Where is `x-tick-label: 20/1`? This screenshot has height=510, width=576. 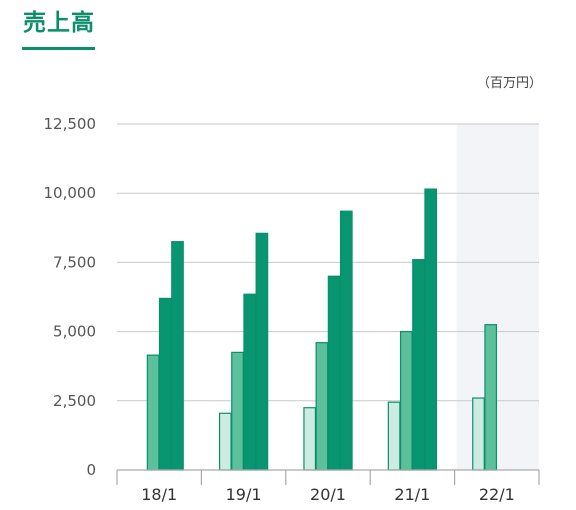
x-tick-label: 20/1 is located at coordinates (328, 494).